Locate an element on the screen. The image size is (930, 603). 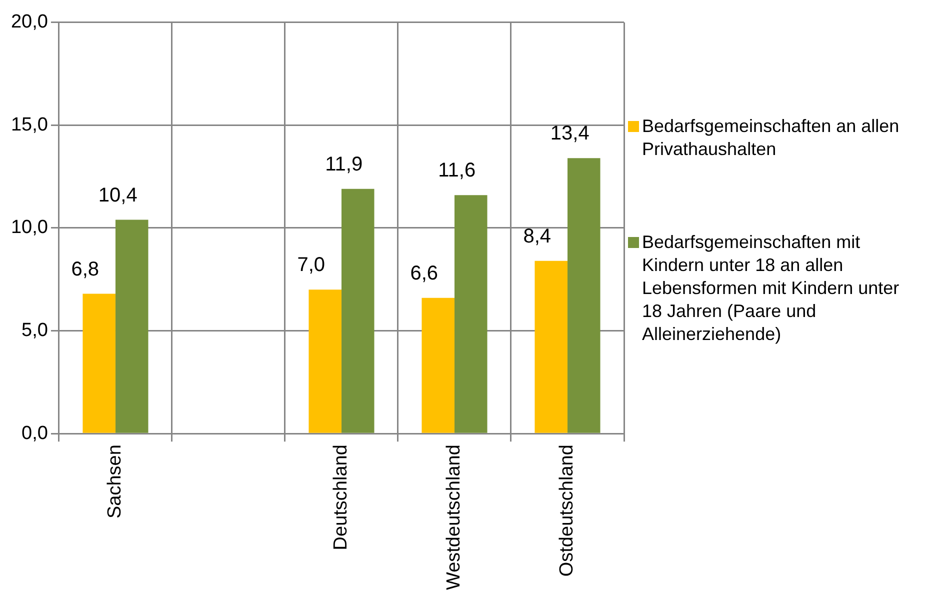
y-tick-label: 5,0 is located at coordinates (35, 331).